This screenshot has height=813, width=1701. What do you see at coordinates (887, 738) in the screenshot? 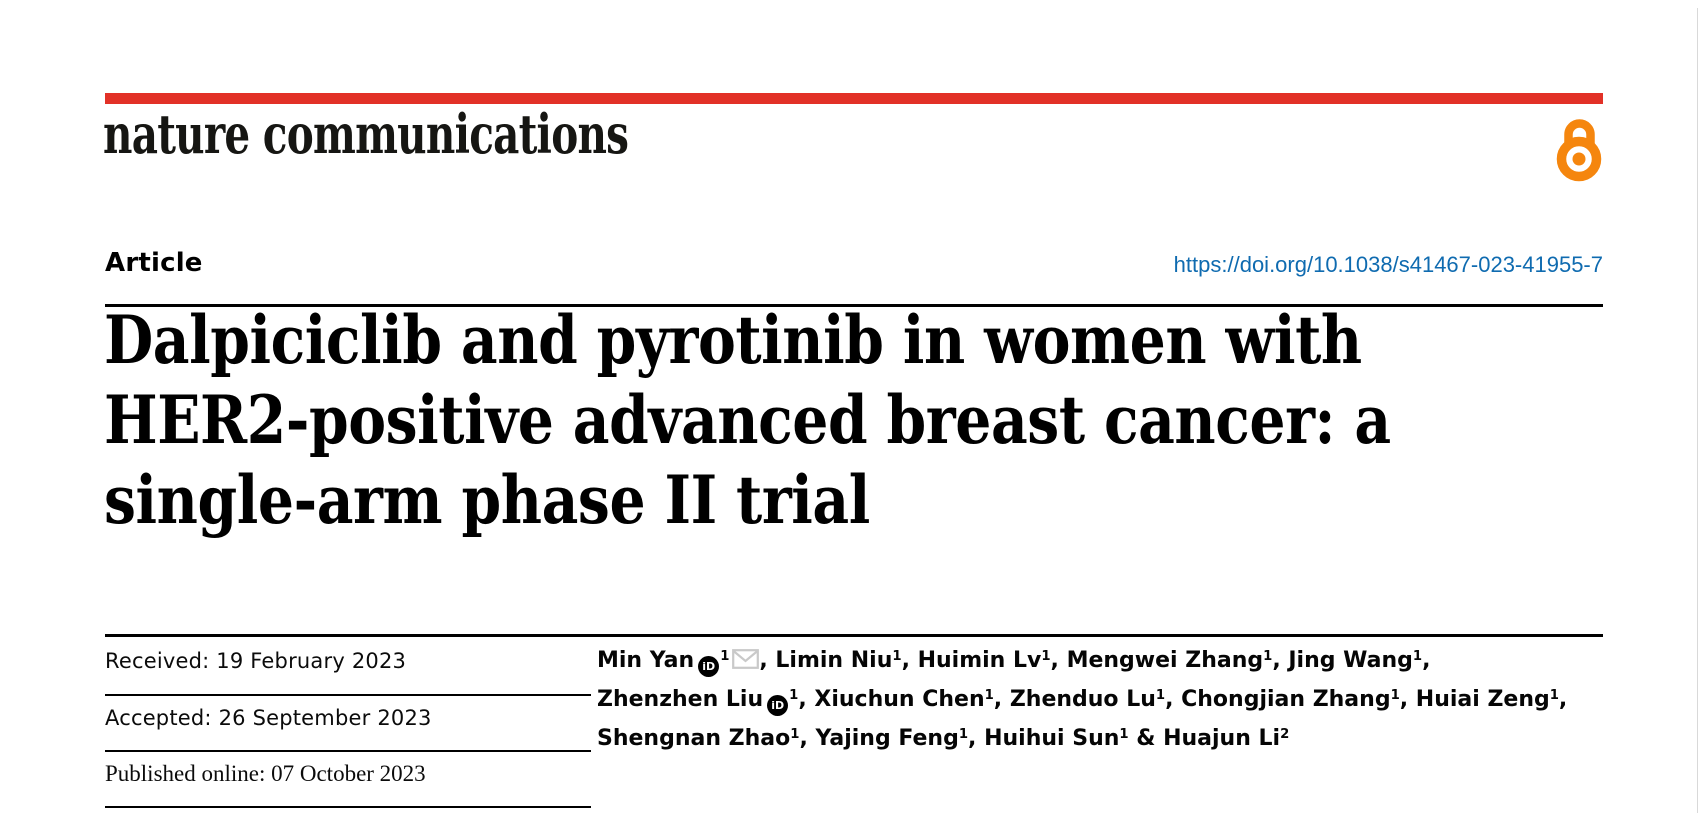
I see `author-name: Yajing Feng` at bounding box center [887, 738].